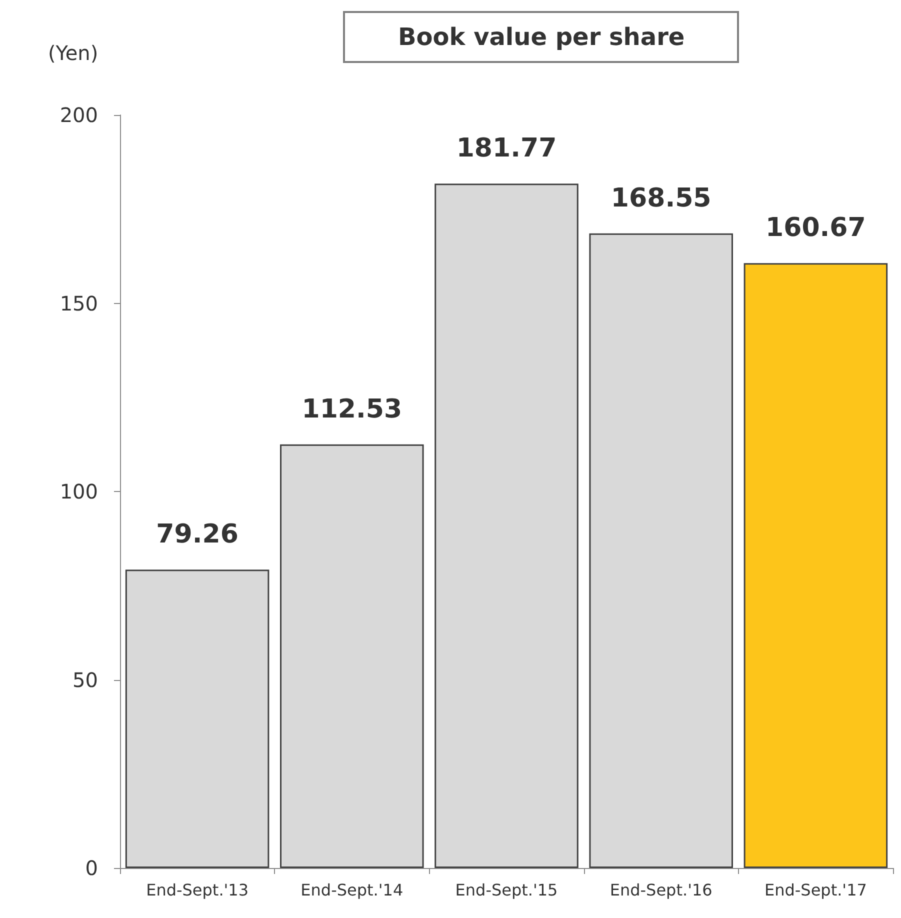 This screenshot has height=918, width=901. I want to click on y-tick-label: 0, so click(91, 868).